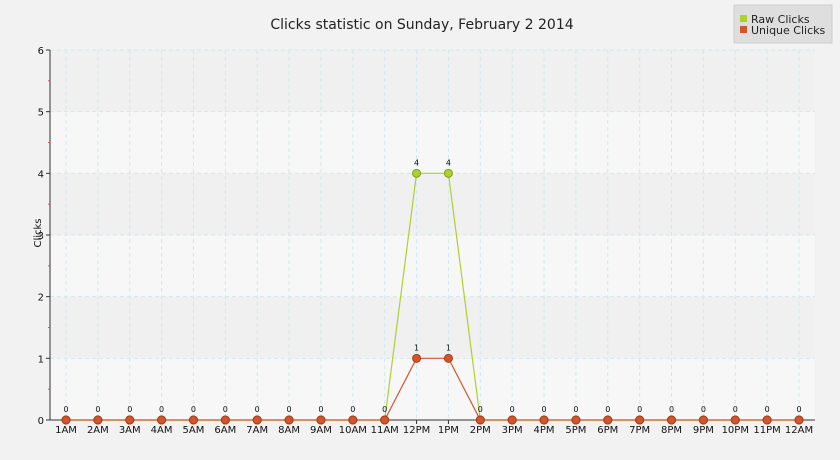 This screenshot has width=840, height=460. Describe the element at coordinates (416, 430) in the screenshot. I see `x-tick-label: 12PM` at that location.